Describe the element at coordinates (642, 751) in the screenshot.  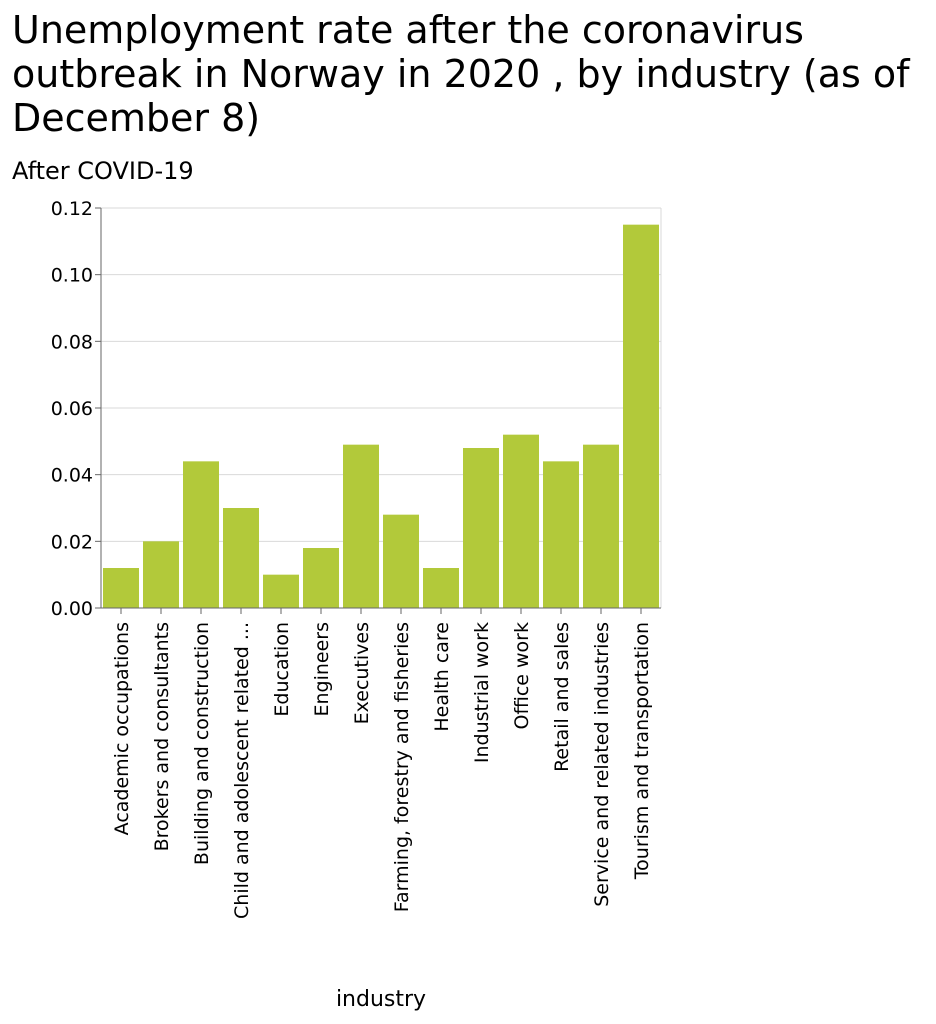
I see `x-tick-label: Tourism and transportation` at that location.